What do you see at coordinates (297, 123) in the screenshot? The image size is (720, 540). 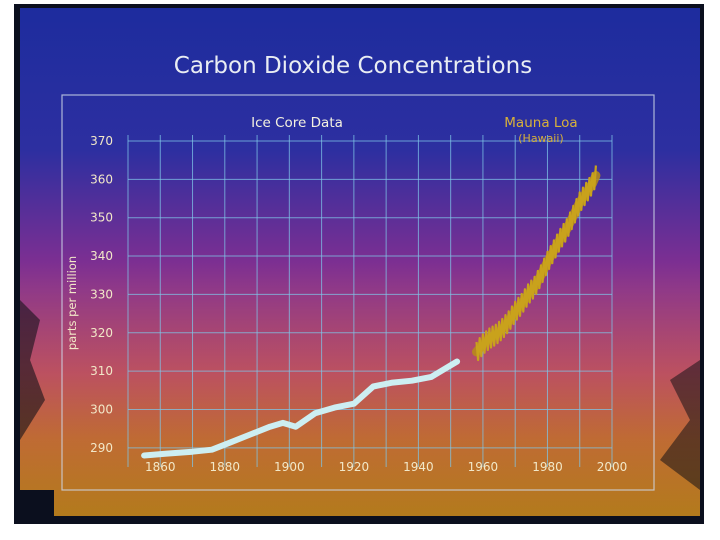 I see `legend-ice-core: Ice Core Data` at bounding box center [297, 123].